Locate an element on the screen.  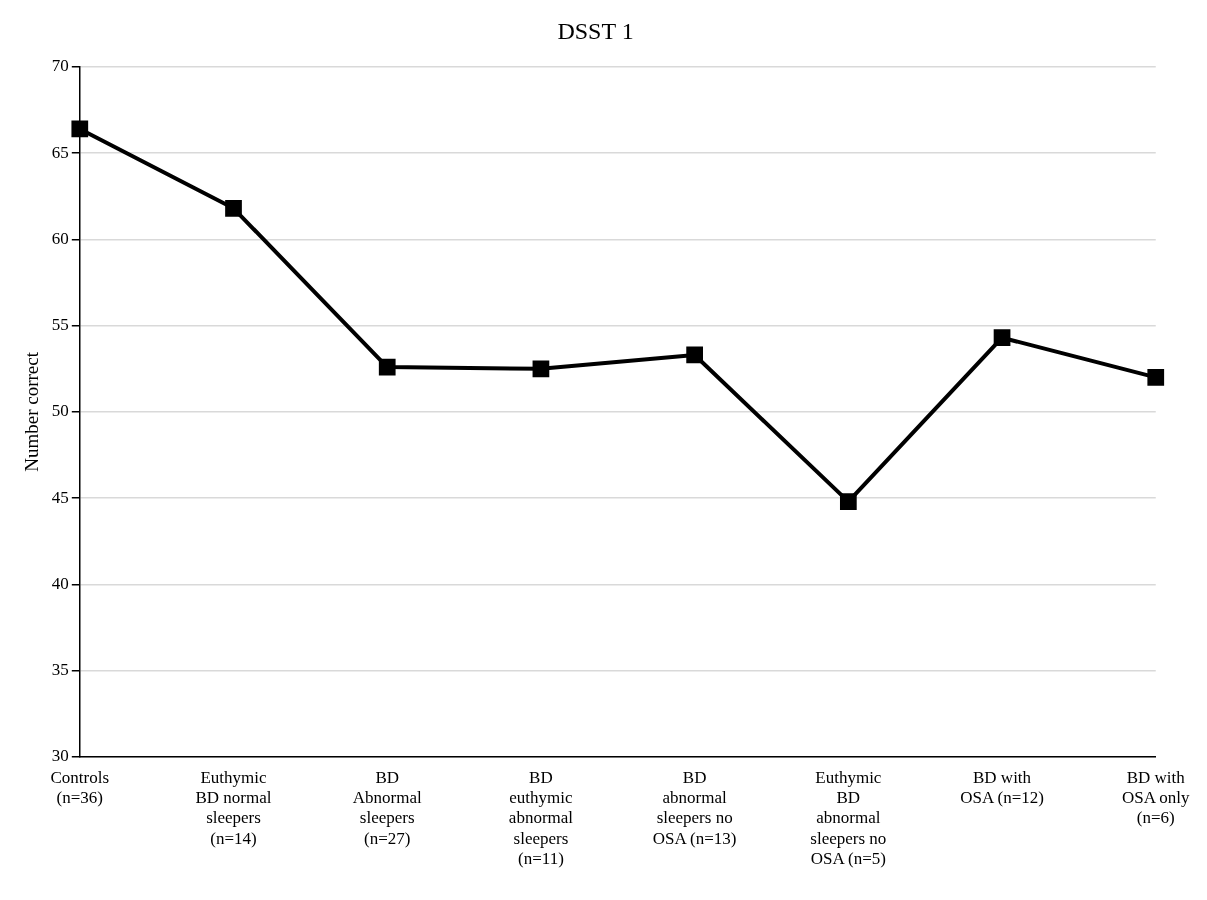
x-tick-label: Euthymic BD normal sleepers (n=14) is located at coordinates (233, 807).